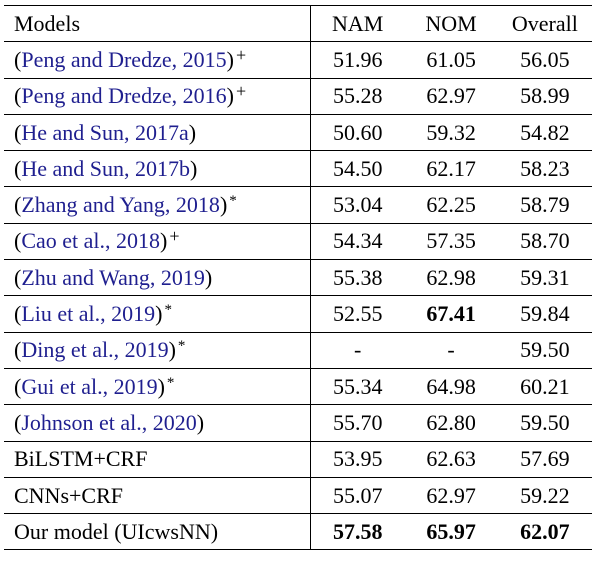 This screenshot has width=596, height=568. I want to click on overall-cell: 60.21, so click(545, 386).